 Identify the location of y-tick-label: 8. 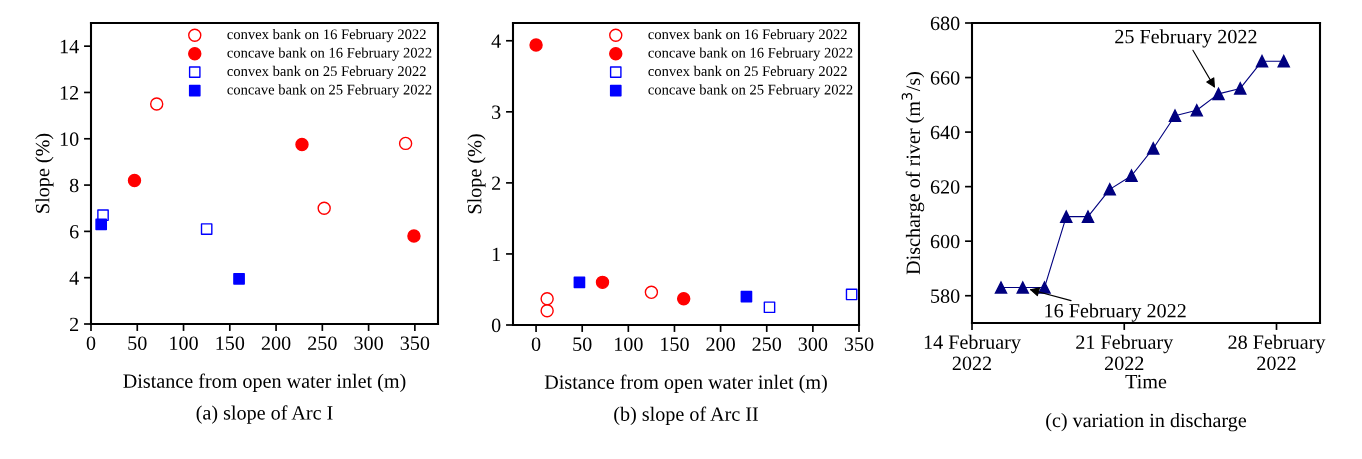
(74, 185).